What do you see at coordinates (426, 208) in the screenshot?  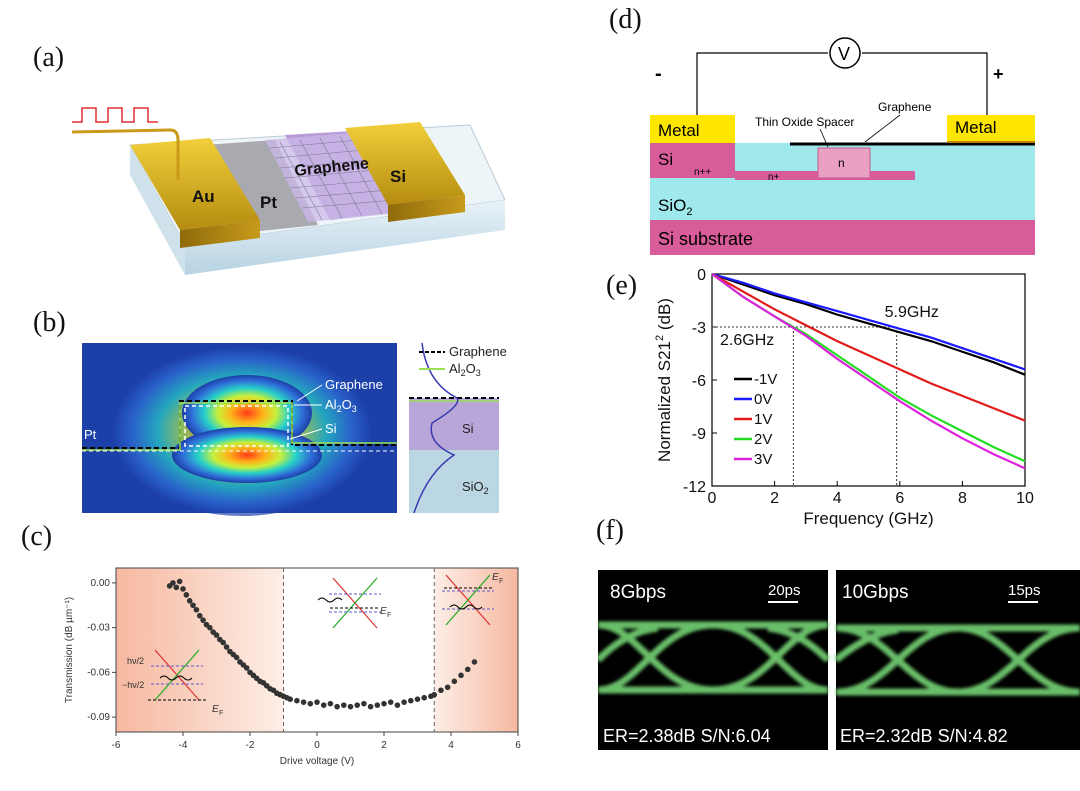 I see `si-pad-front-right` at bounding box center [426, 208].